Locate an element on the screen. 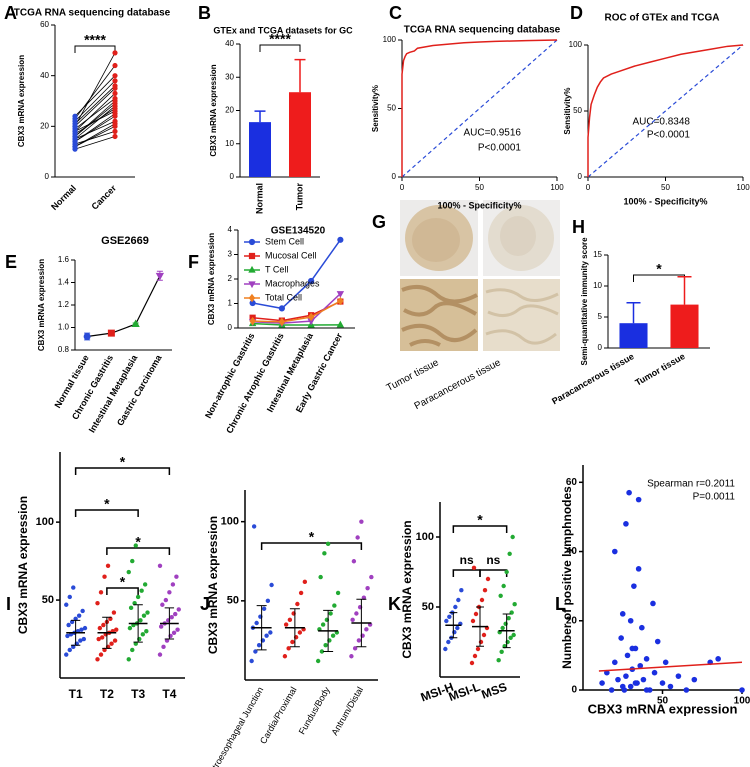 This screenshot has height=767, width=750. x-tick-label: MSS is located at coordinates (494, 691).